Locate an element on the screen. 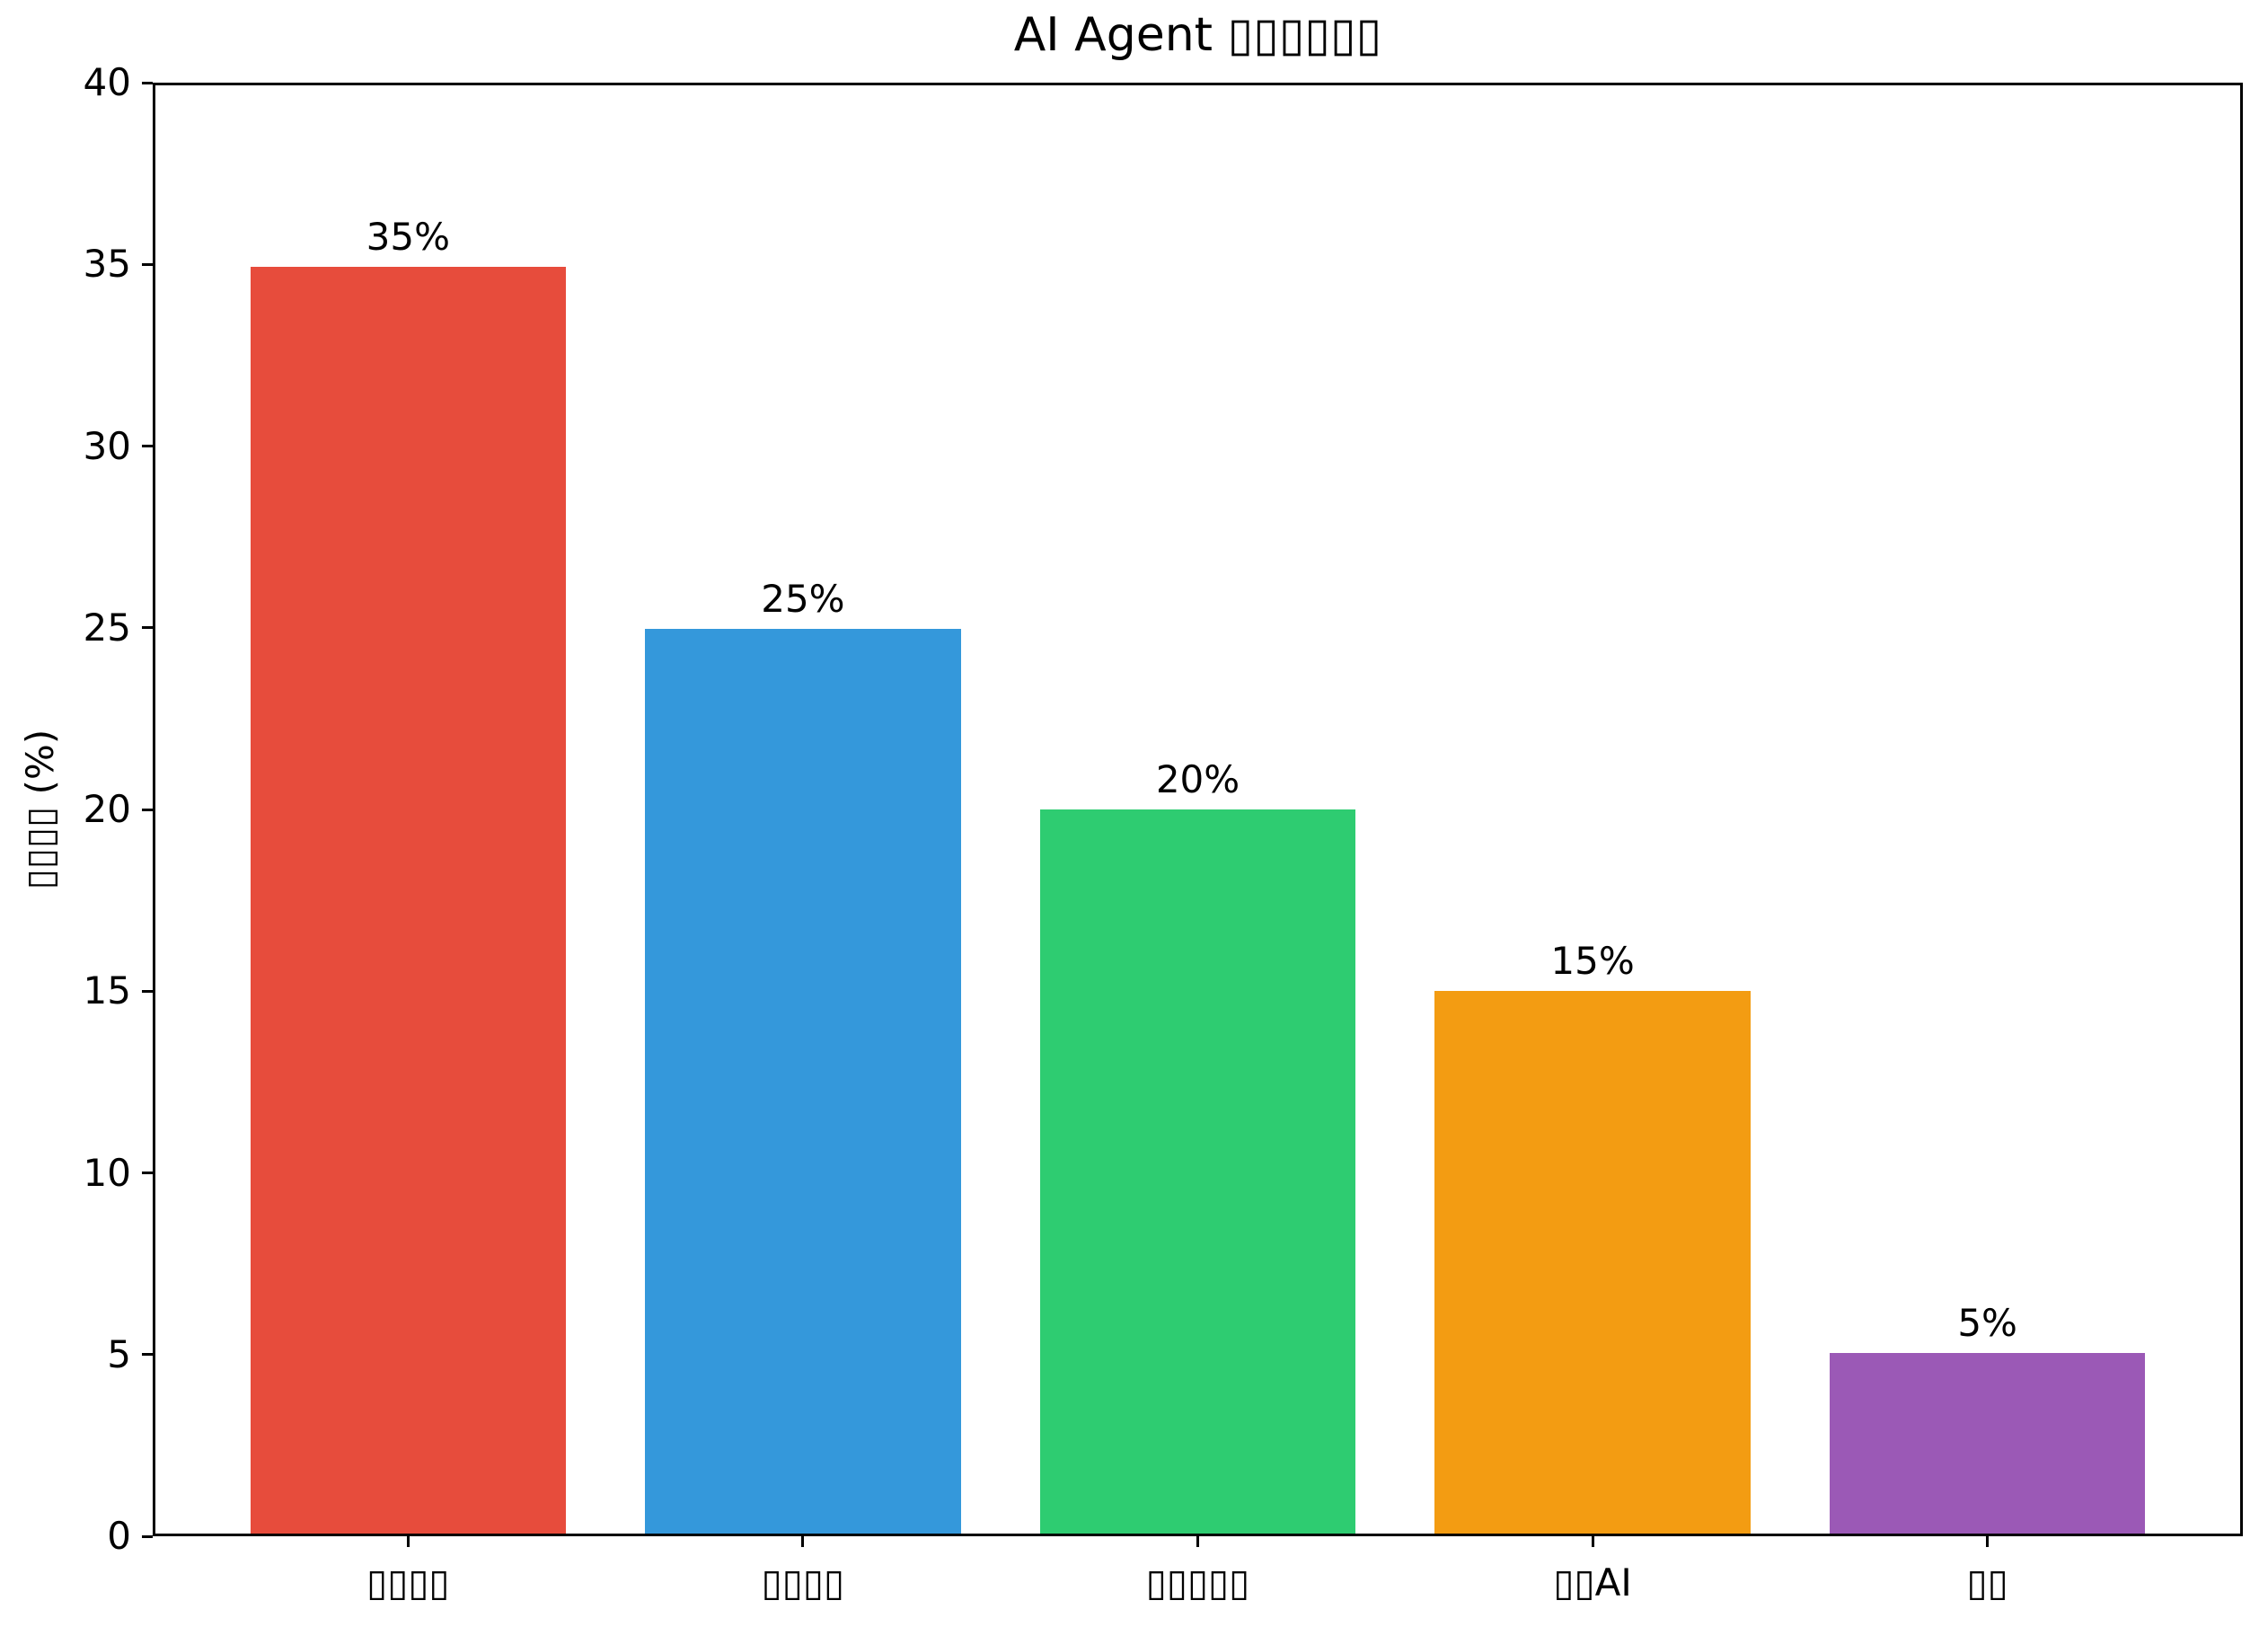  y-tick-label: 30 is located at coordinates (107, 445).